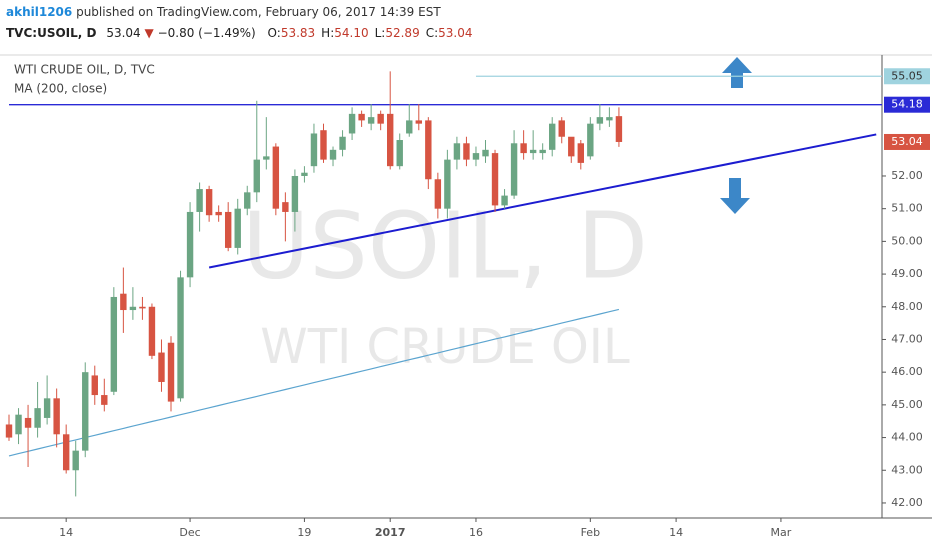 The image size is (932, 550). What do you see at coordinates (327, 33) in the screenshot?
I see `ohlc-label: H:` at bounding box center [327, 33].